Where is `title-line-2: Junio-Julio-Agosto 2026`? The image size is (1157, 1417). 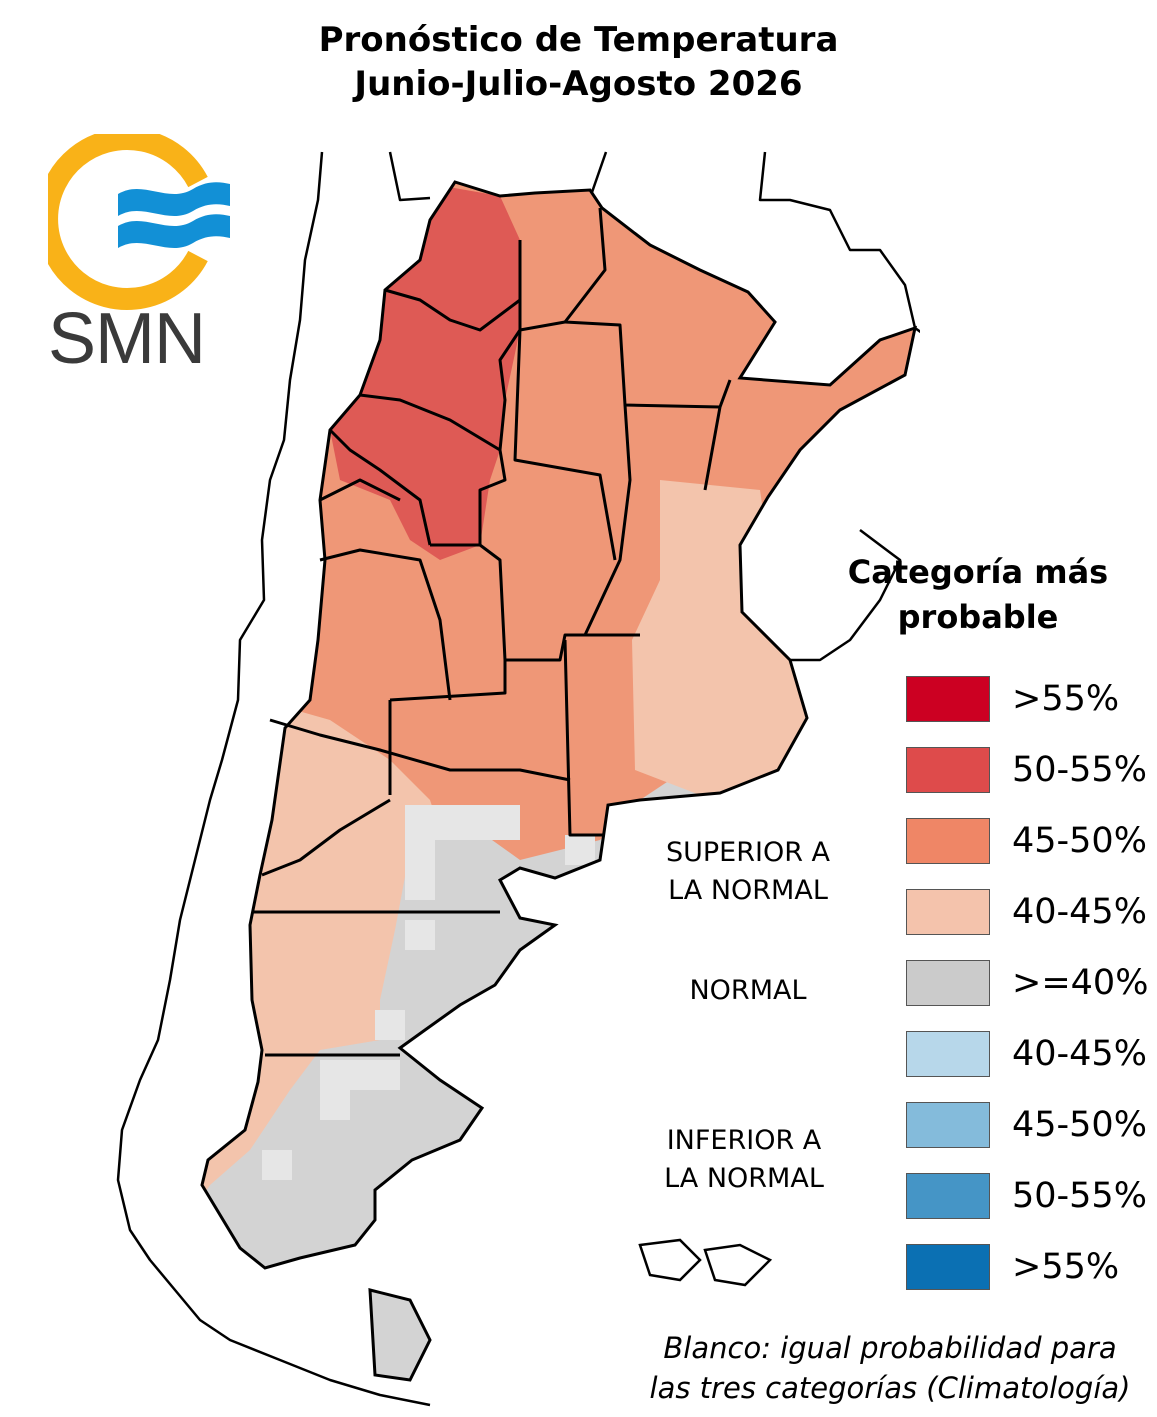
title-line-2: Junio-Julio-Agosto 2026 is located at coordinates (578, 84).